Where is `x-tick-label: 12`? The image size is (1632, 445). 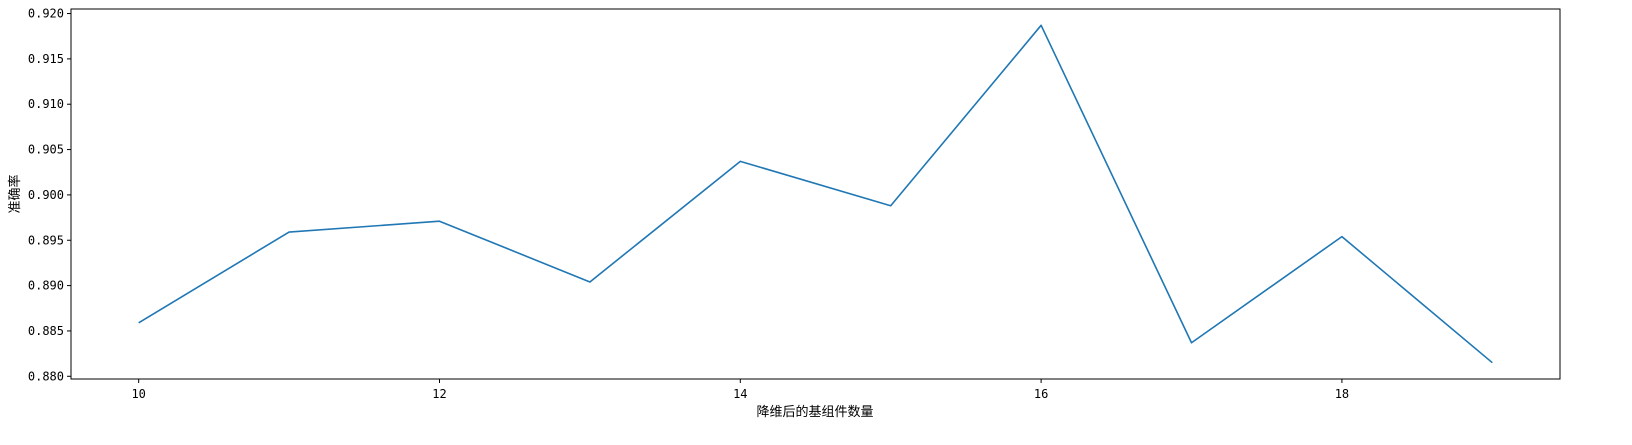
x-tick-label: 12 is located at coordinates (439, 394).